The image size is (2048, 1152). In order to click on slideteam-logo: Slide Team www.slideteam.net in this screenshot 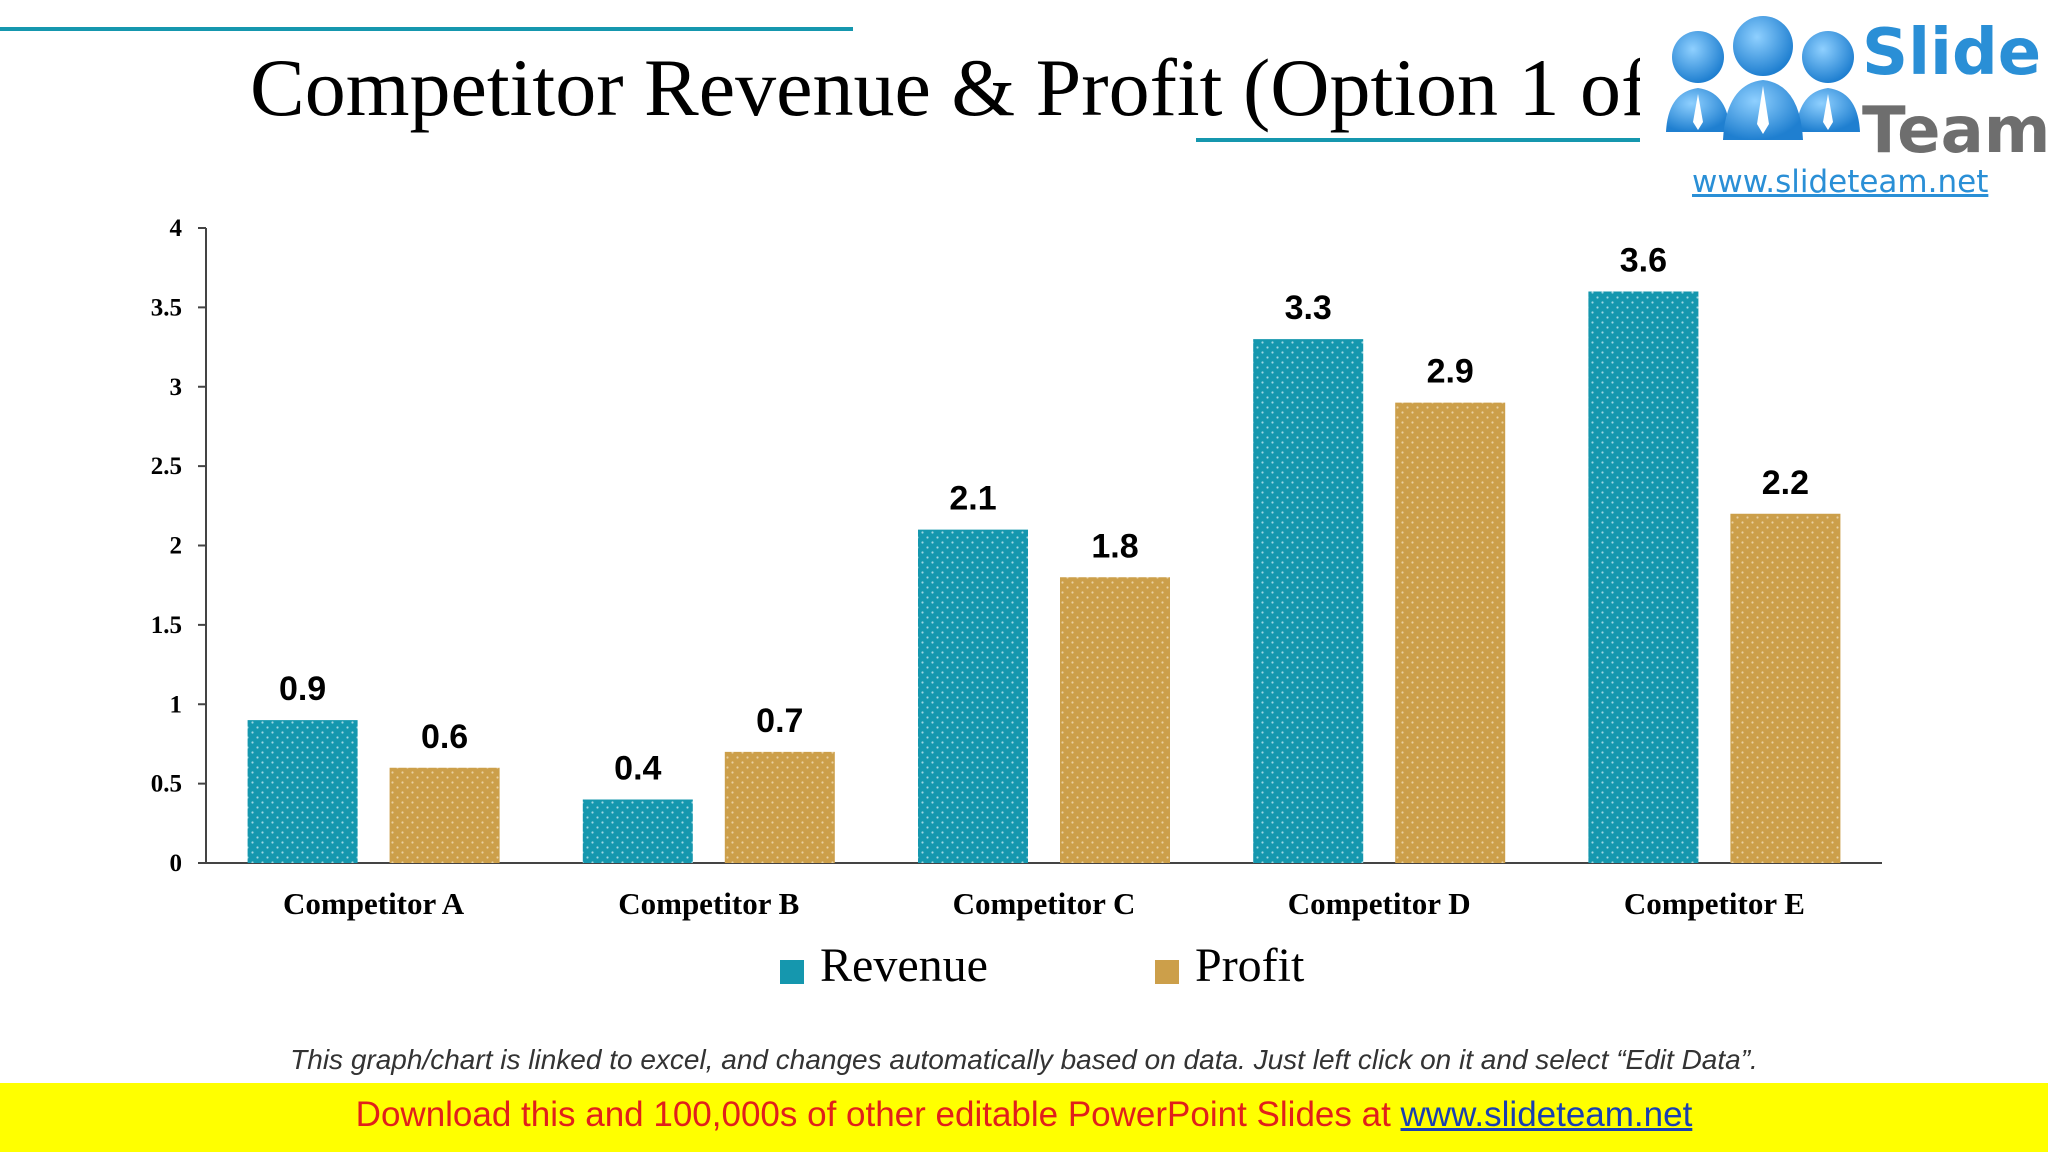, I will do `click(1844, 100)`.